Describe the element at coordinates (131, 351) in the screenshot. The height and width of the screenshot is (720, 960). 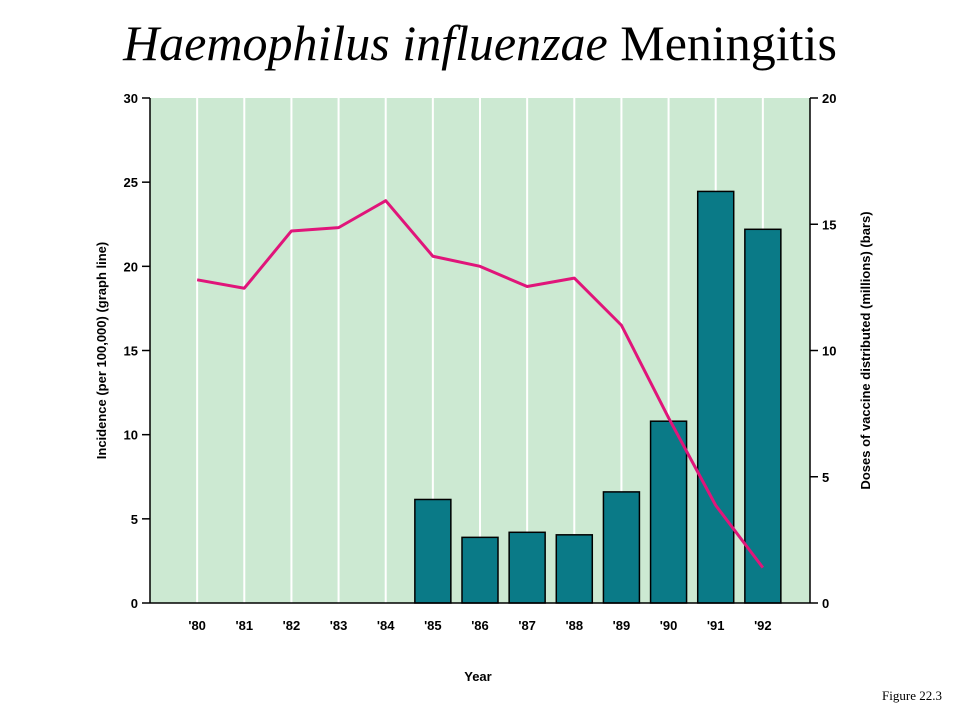
I see `left-tick-label: 15` at that location.